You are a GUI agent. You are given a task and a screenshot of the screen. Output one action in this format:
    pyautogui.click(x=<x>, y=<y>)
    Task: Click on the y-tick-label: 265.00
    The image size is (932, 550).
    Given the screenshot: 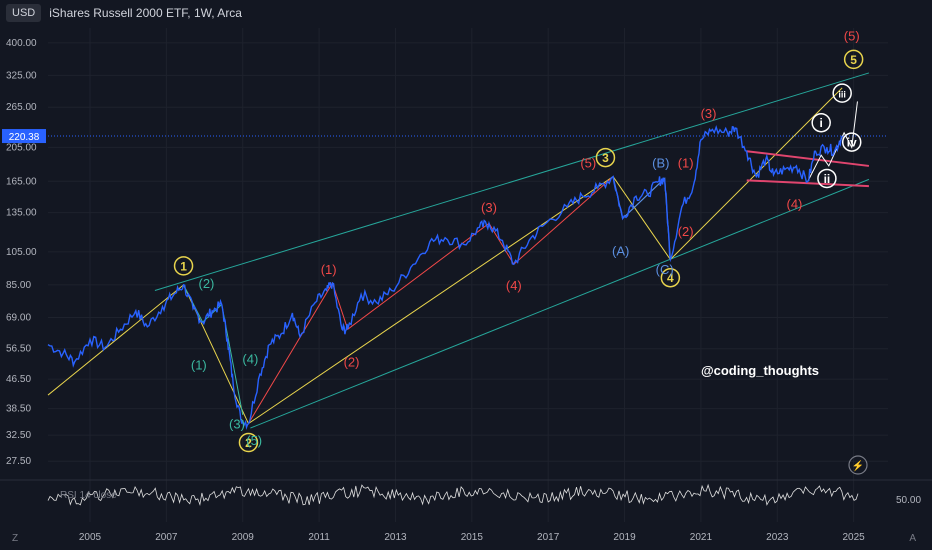 What is the action you would take?
    pyautogui.click(x=21, y=107)
    